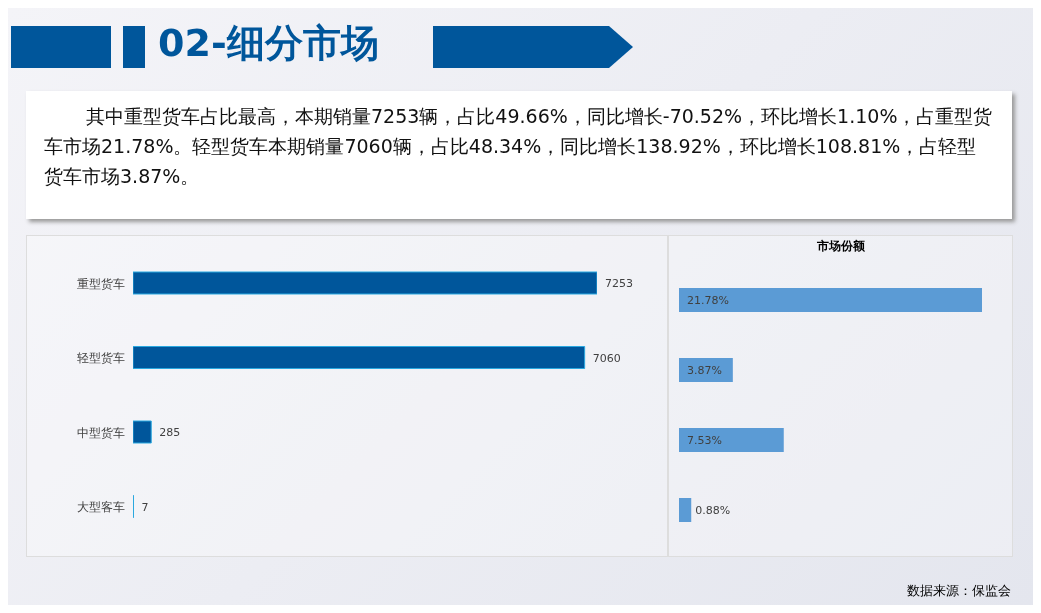  What do you see at coordinates (840, 246) in the screenshot?
I see `chart-title: 市场份额` at bounding box center [840, 246].